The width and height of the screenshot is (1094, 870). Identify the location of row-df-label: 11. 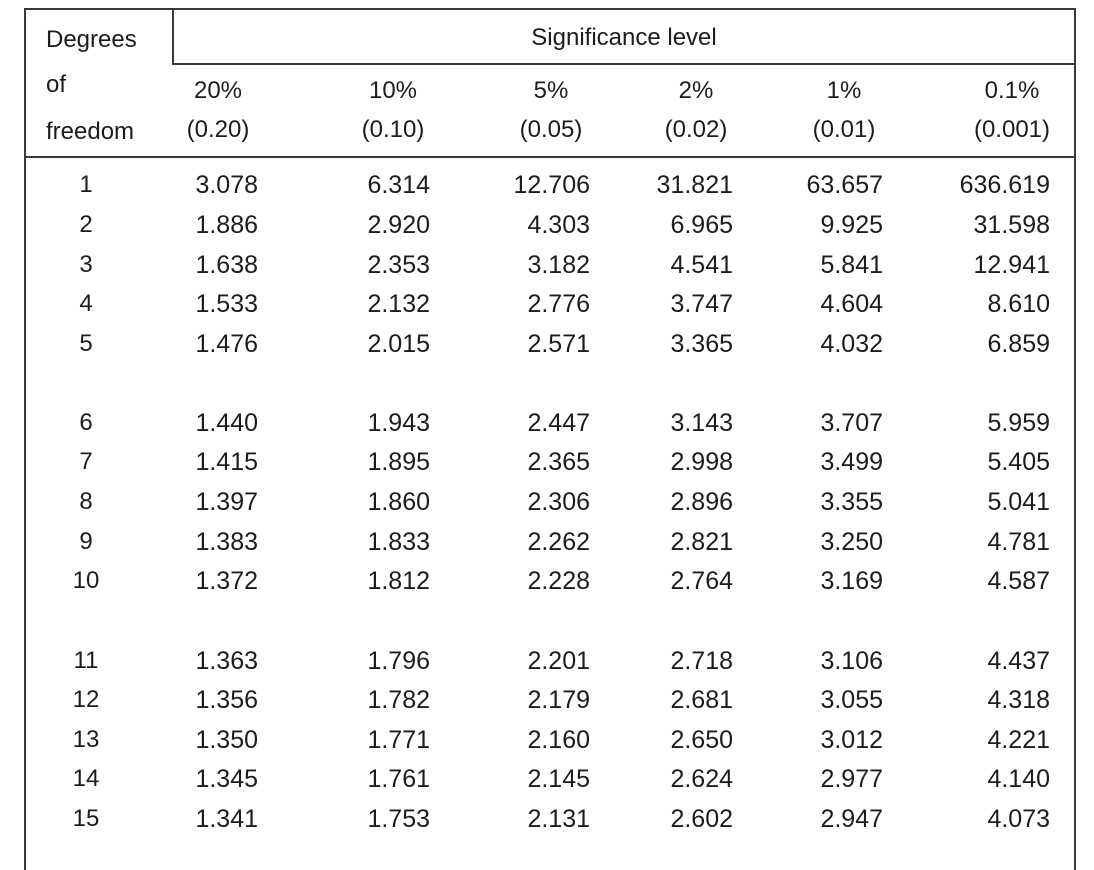
(86, 660).